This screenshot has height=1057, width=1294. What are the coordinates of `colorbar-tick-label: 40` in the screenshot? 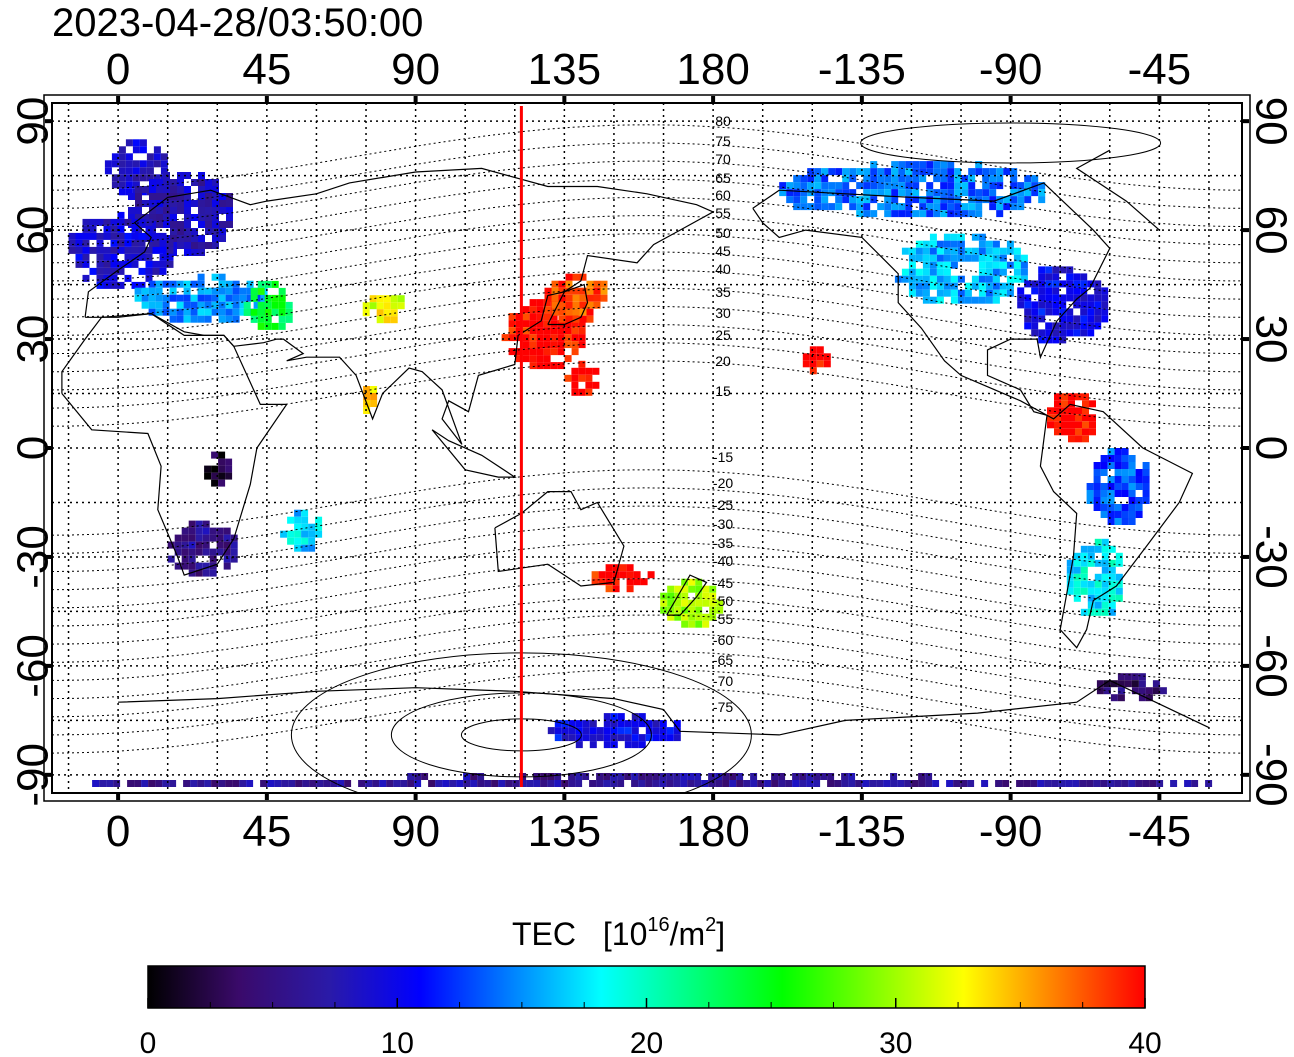 It's located at (1144, 1042).